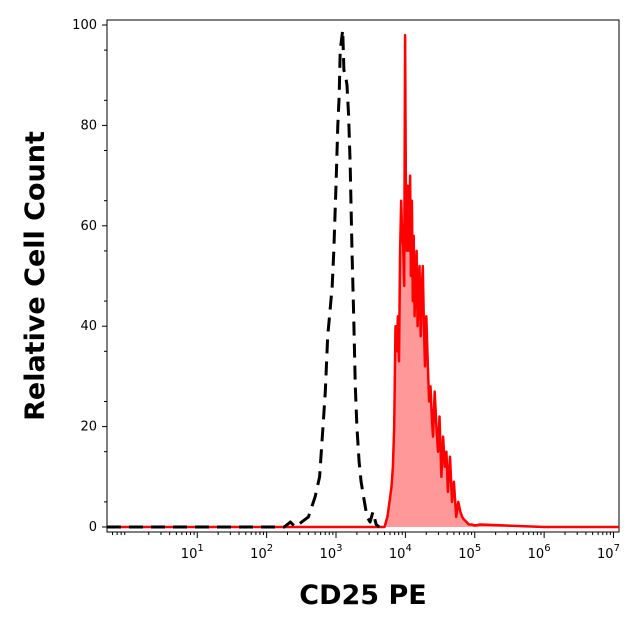 The image size is (640, 631). What do you see at coordinates (88, 427) in the screenshot?
I see `y-tick-label: 20` at bounding box center [88, 427].